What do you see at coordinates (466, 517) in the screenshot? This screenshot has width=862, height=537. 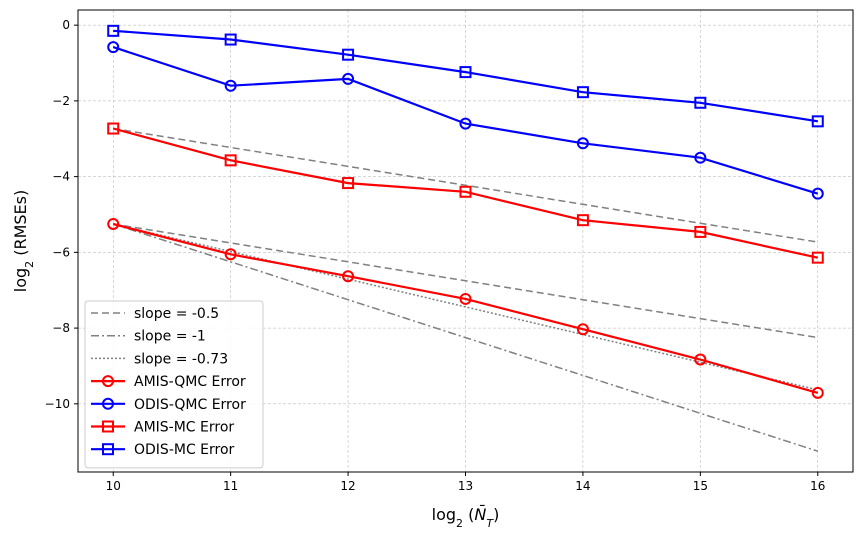 I see `x-axis-label: log2 (N̄T)` at bounding box center [466, 517].